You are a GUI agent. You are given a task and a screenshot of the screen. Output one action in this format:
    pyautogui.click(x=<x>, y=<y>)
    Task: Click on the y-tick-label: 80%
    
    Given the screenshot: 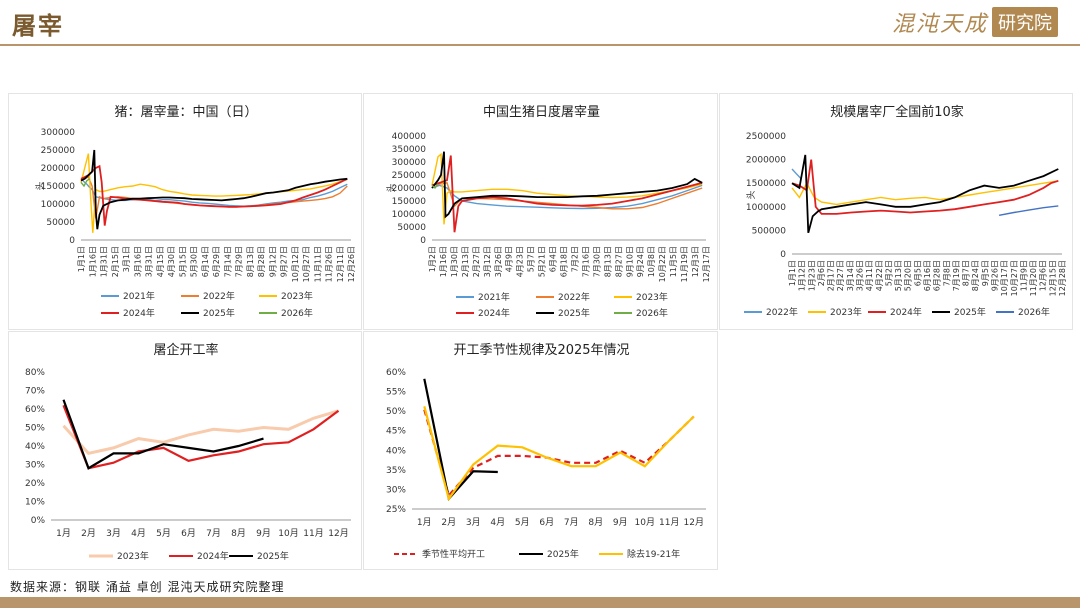 What is the action you would take?
    pyautogui.click(x=35, y=373)
    